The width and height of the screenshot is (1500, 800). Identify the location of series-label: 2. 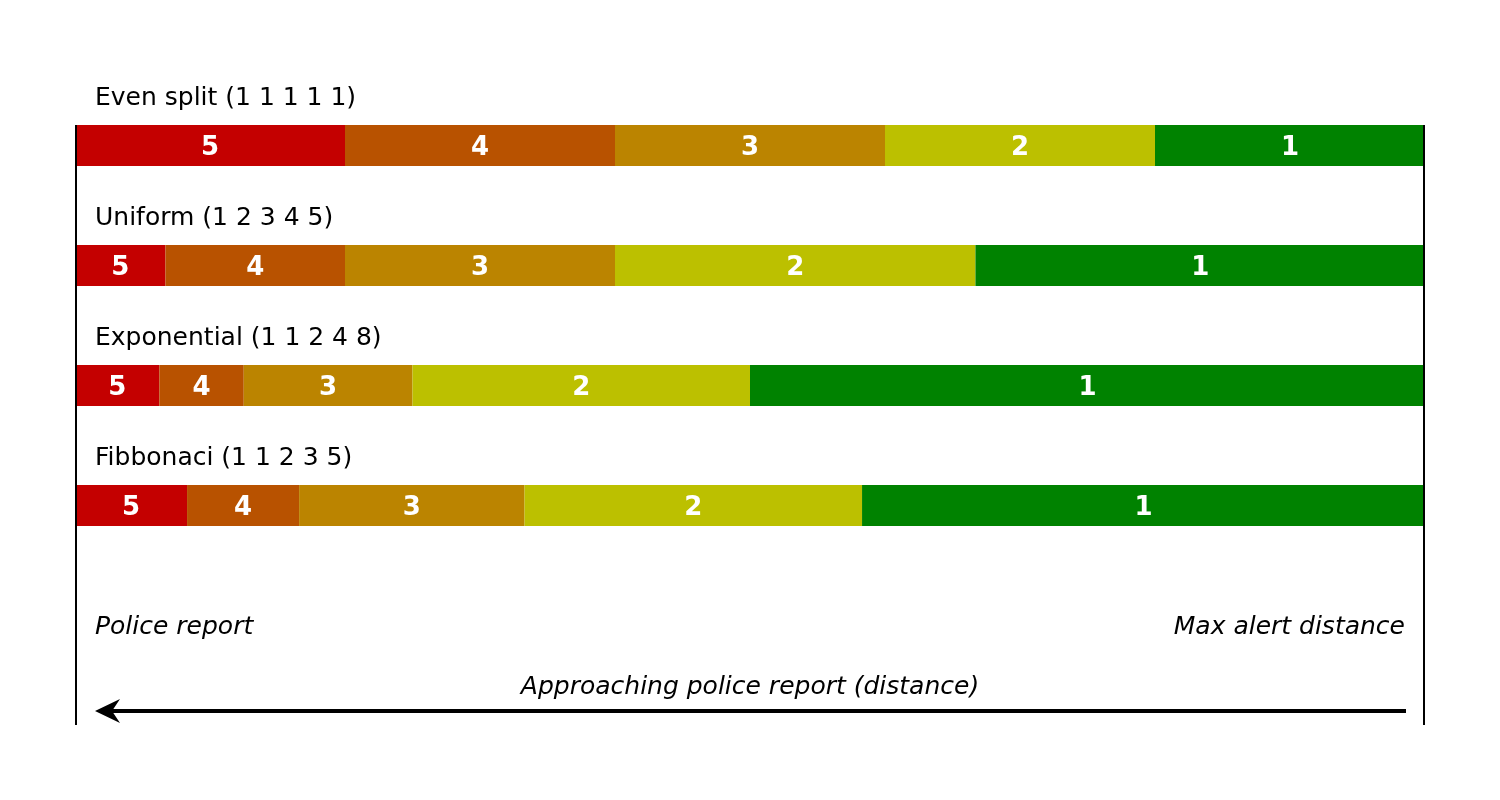
(1020, 145).